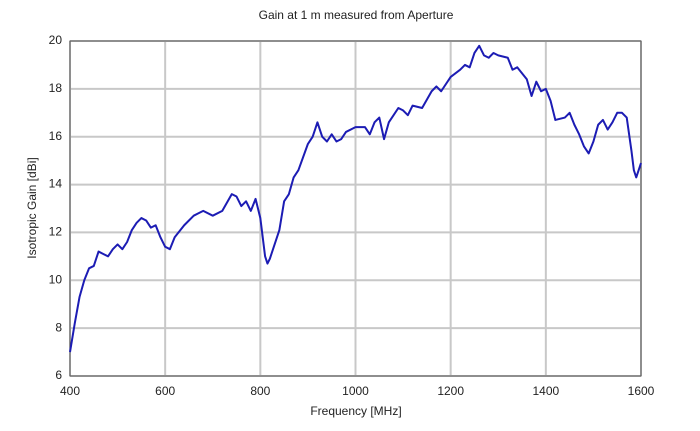 The height and width of the screenshot is (431, 700). I want to click on y-tick-label: 8, so click(58, 327).